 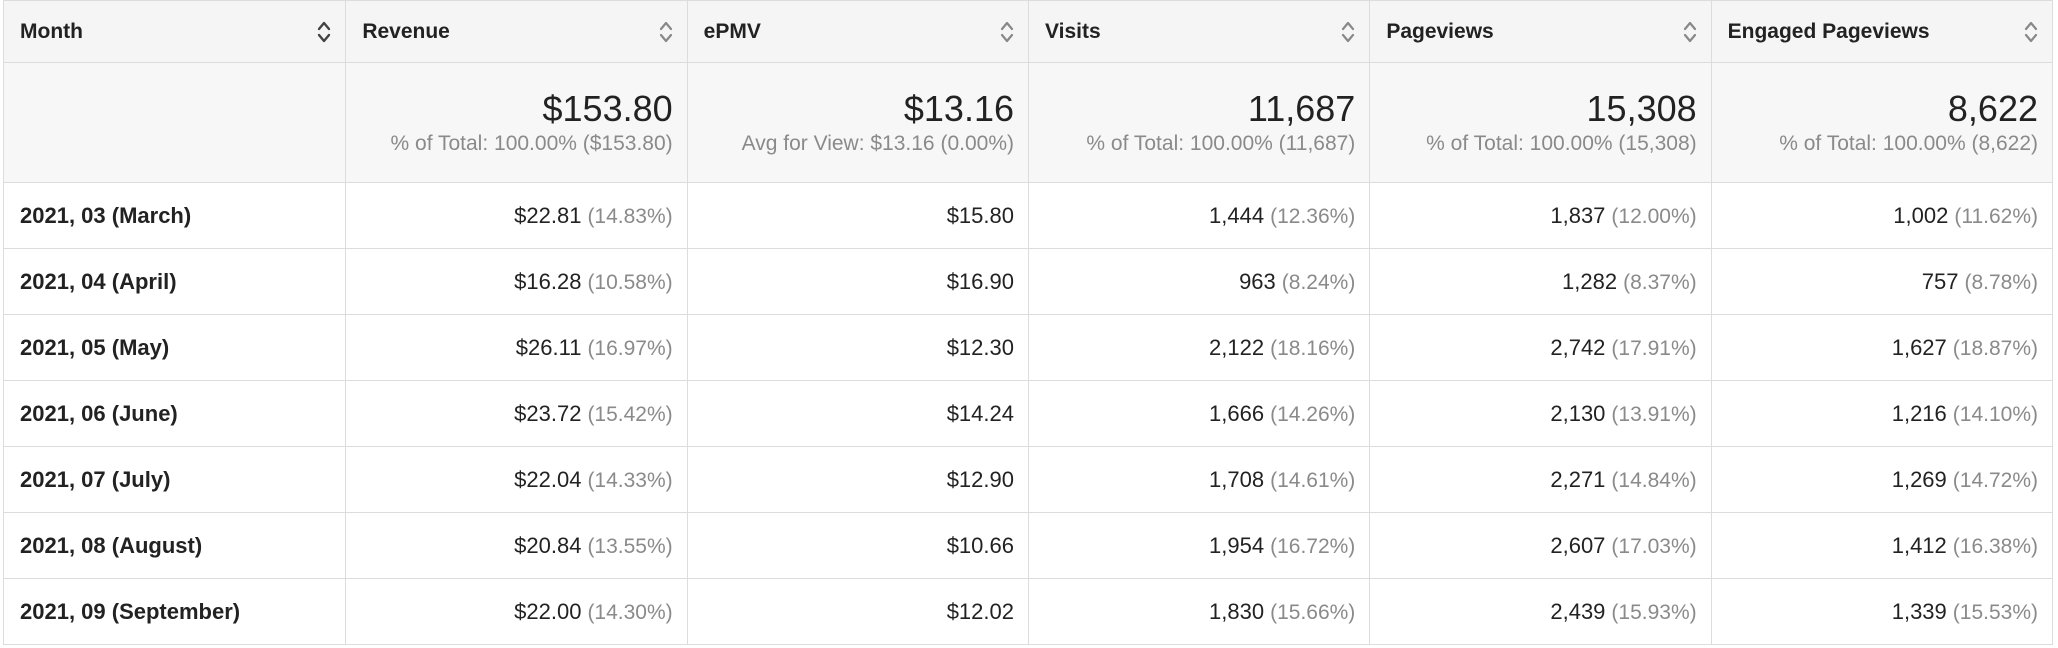 What do you see at coordinates (1940, 281) in the screenshot?
I see `cell-value: 757` at bounding box center [1940, 281].